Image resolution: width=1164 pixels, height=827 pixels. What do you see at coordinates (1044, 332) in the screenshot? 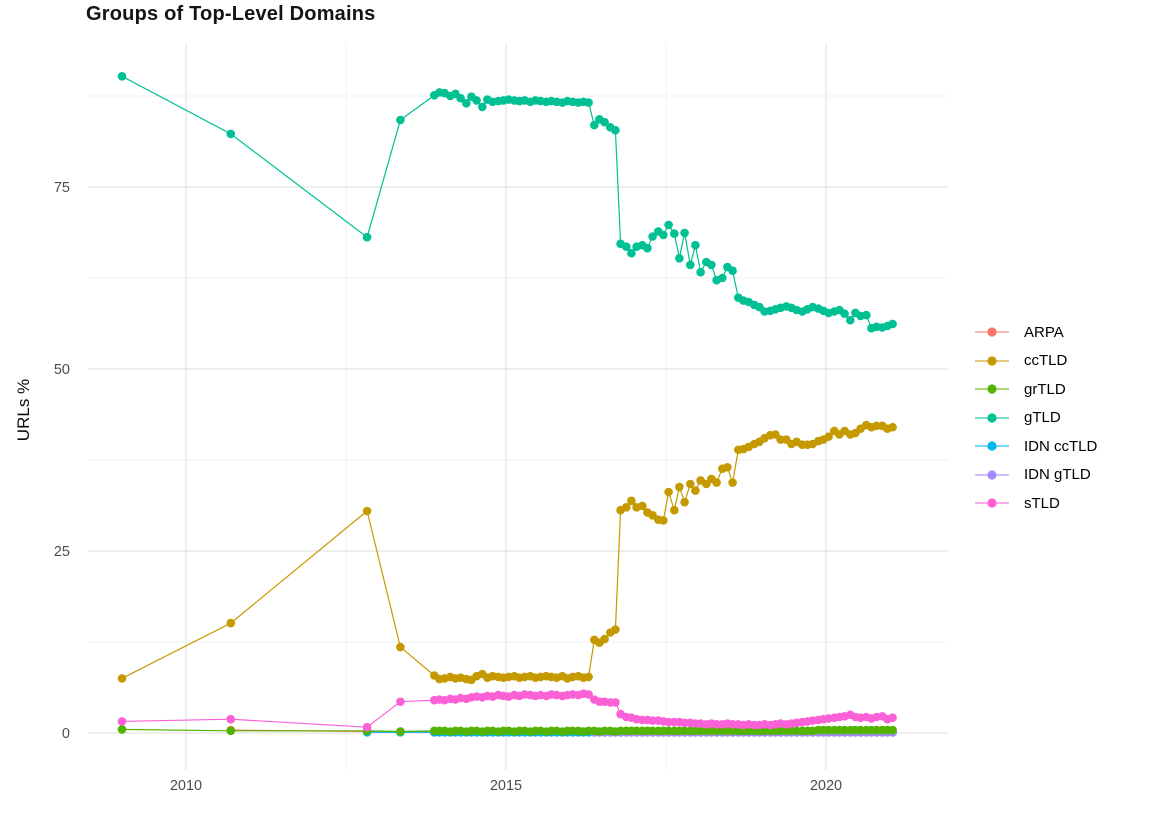
I see `legend-label-arpa: ARPA` at bounding box center [1044, 332].